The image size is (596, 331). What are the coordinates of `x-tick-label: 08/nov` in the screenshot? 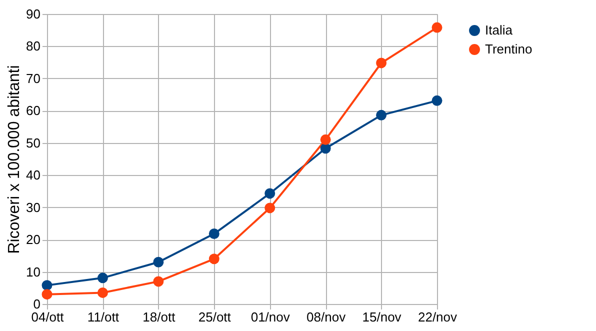 It's located at (326, 317).